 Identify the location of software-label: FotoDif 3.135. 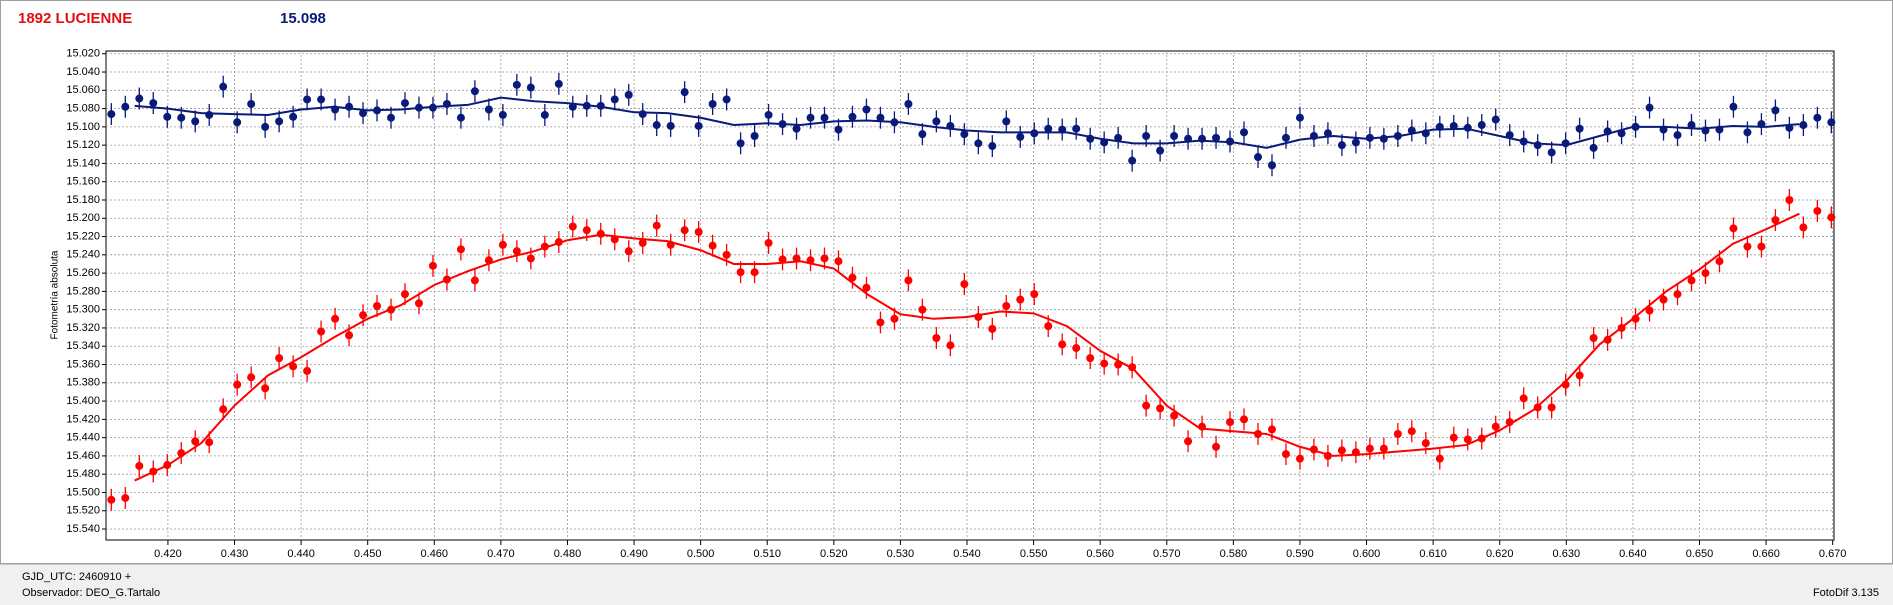
(1845, 593).